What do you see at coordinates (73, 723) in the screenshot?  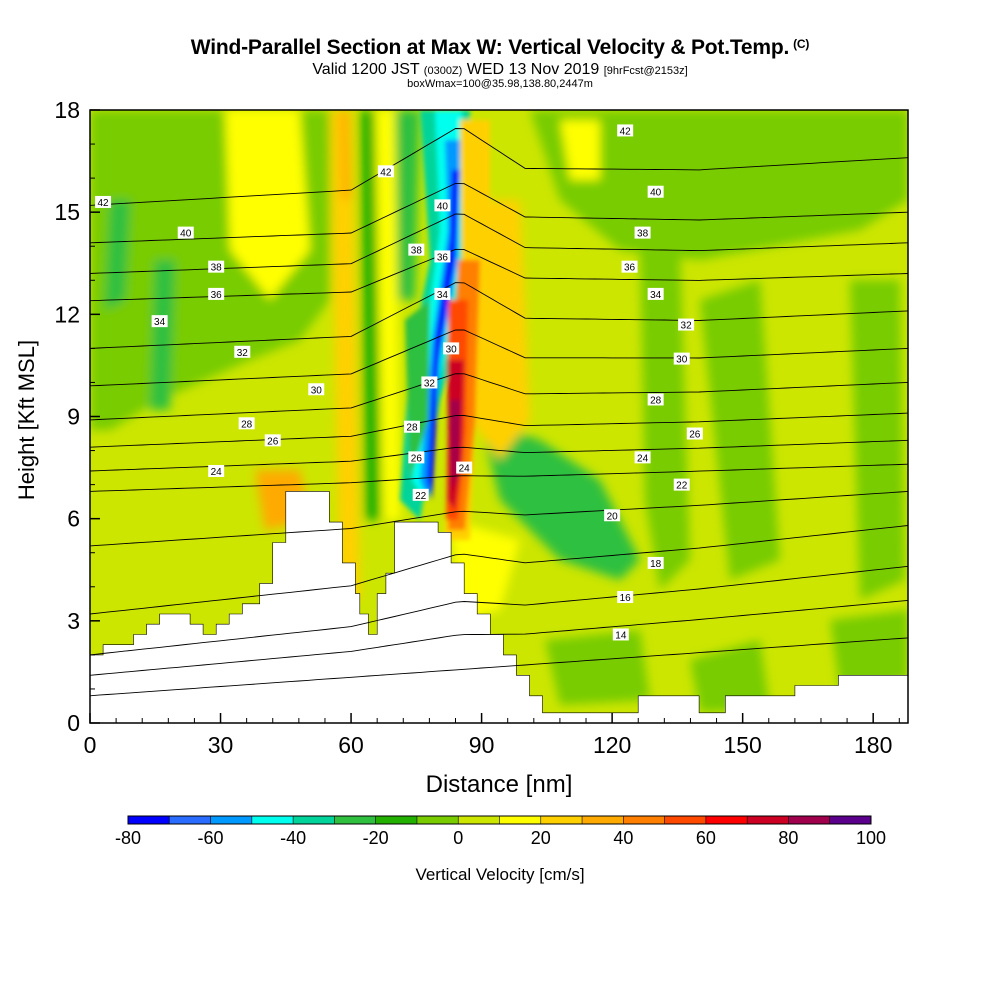 I see `y-tick-label: 0` at bounding box center [73, 723].